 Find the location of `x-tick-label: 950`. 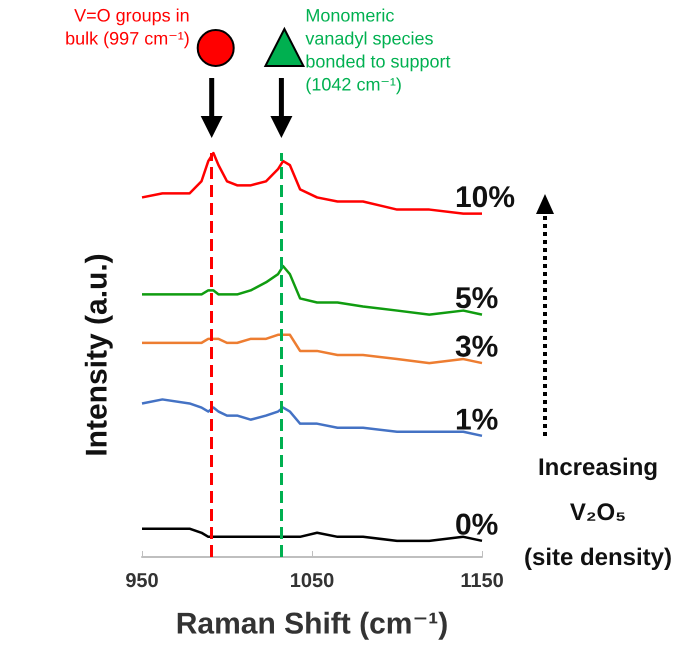

x-tick-label: 950 is located at coordinates (142, 581).